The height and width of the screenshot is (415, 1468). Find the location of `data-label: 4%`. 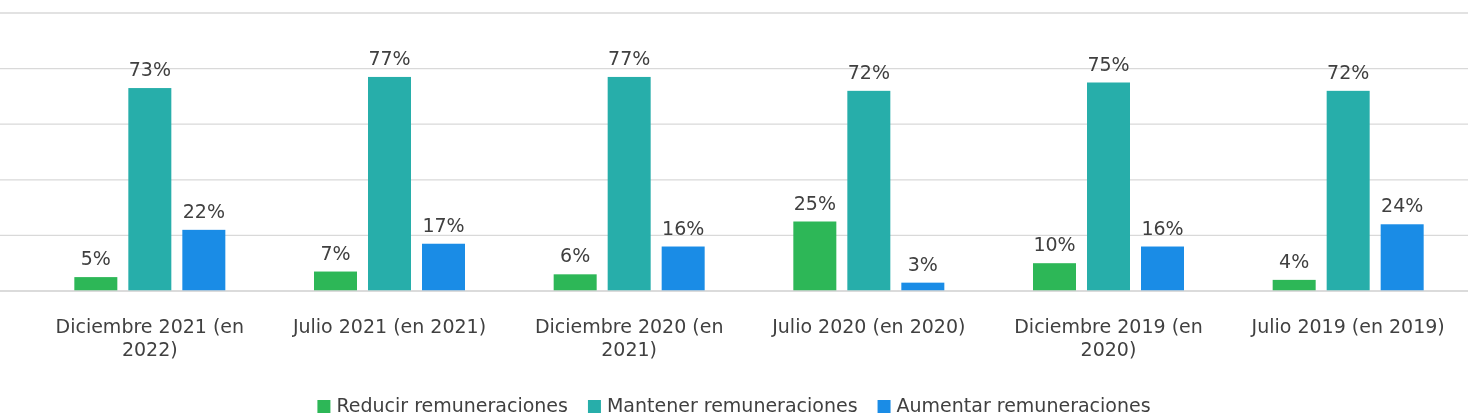

data-label: 4% is located at coordinates (1294, 260).